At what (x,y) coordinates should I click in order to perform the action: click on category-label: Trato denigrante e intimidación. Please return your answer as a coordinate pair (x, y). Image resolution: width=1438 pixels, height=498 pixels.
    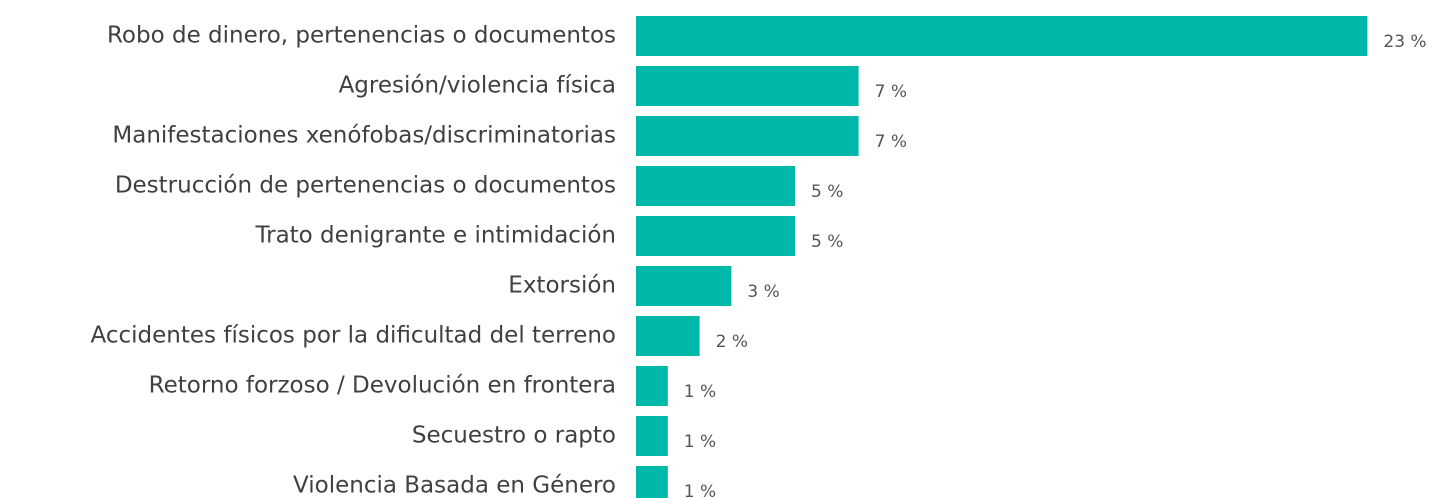
    Looking at the image, I should click on (435, 236).